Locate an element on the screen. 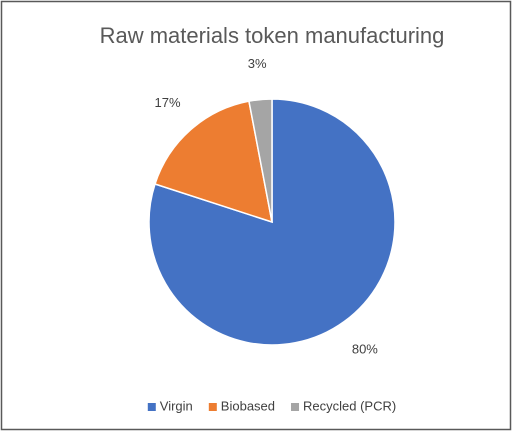 The image size is (513, 432). legend-label: Virgin is located at coordinates (176, 405).